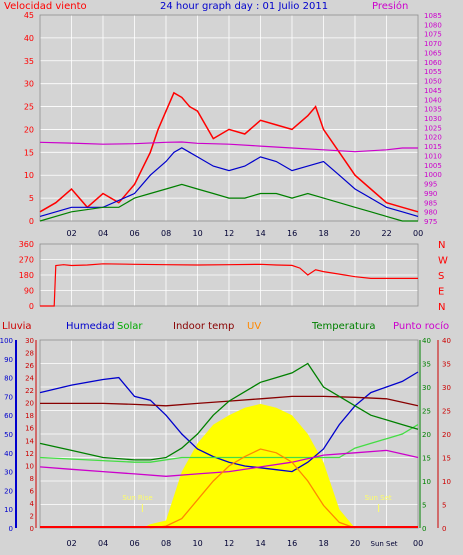 This screenshot has width=463, height=555. What do you see at coordinates (8, 454) in the screenshot?
I see `humidity-ytick: 40` at bounding box center [8, 454].